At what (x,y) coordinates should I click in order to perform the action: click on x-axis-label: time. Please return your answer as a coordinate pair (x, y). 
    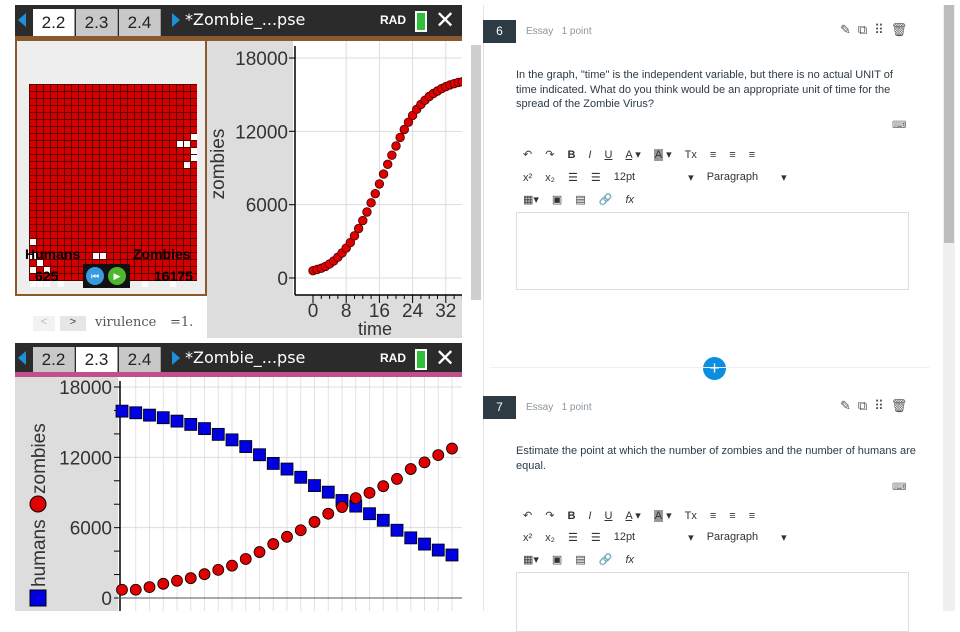
    Looking at the image, I should click on (375, 328).